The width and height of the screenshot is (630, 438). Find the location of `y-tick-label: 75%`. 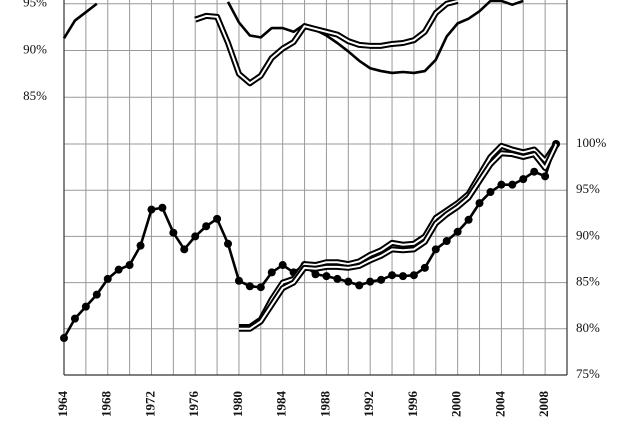

y-tick-label: 75% is located at coordinates (588, 373).